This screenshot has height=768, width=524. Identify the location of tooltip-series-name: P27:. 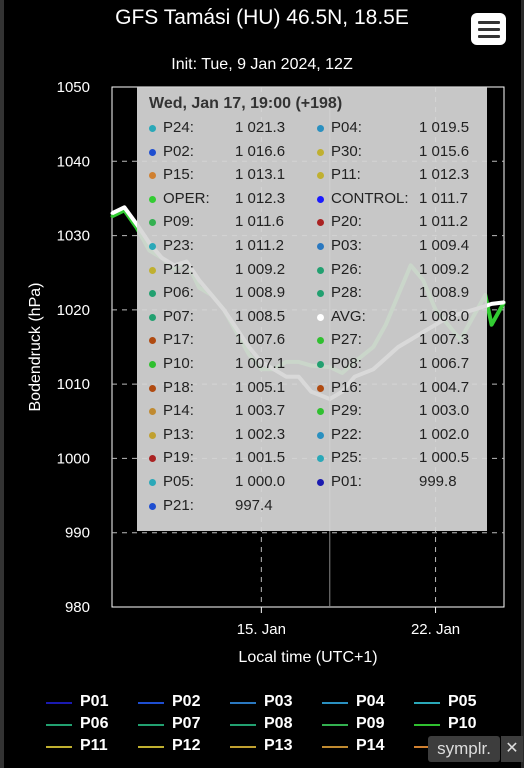
(346, 340).